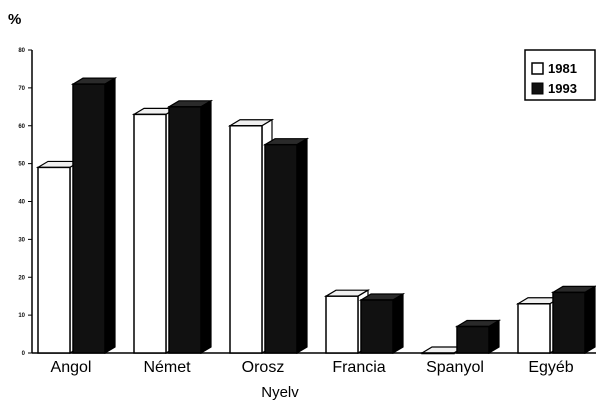 The image size is (596, 400). I want to click on y-tick-label-50: 50, so click(21, 165).